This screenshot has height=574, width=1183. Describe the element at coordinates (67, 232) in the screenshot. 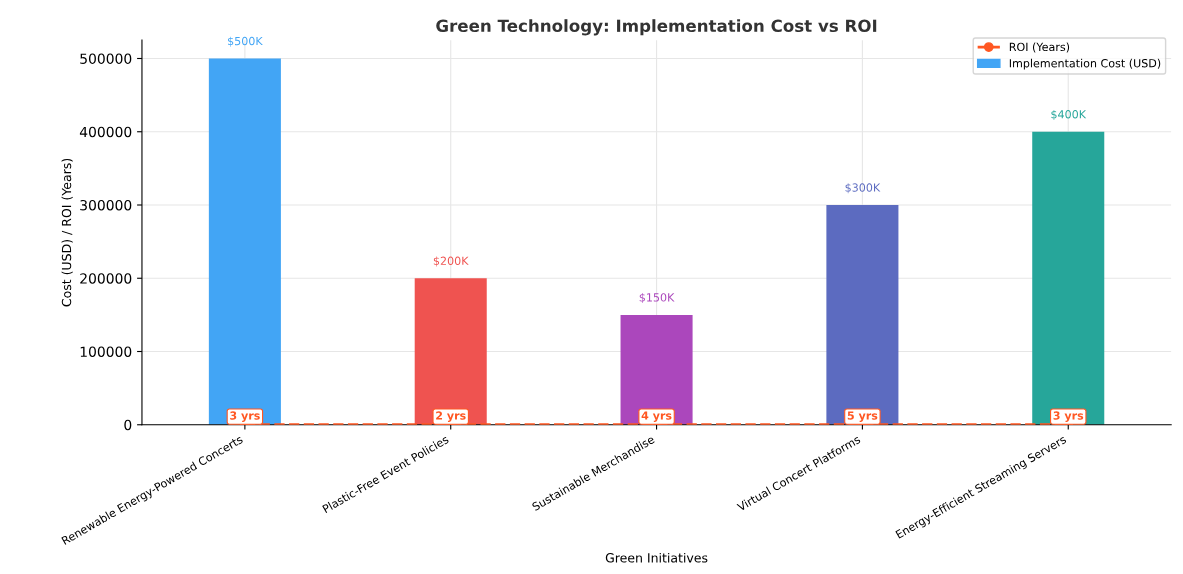

I see `y-axis-title: Cost (USD) / ROI (Years)` at that location.